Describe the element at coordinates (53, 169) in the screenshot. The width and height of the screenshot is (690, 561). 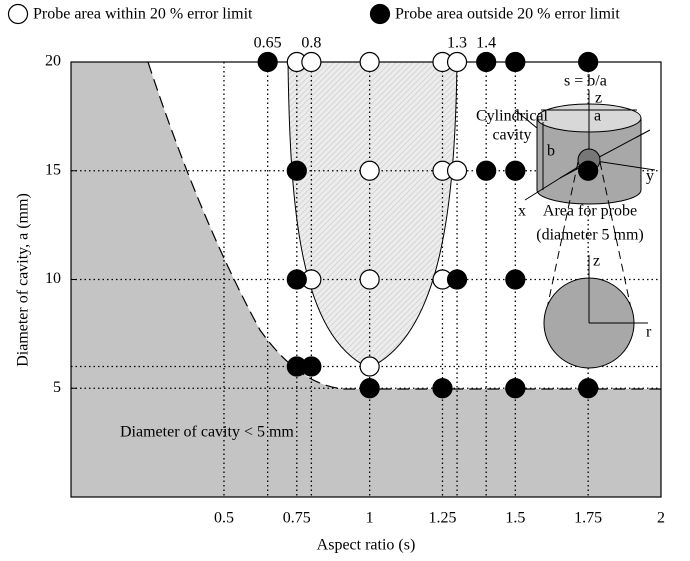
I see `y-tick-label: 15` at that location.